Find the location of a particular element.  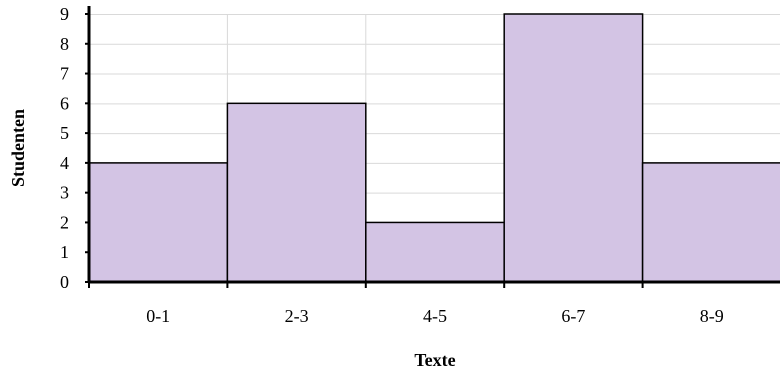

x-axis-title: Texte is located at coordinates (434, 360).